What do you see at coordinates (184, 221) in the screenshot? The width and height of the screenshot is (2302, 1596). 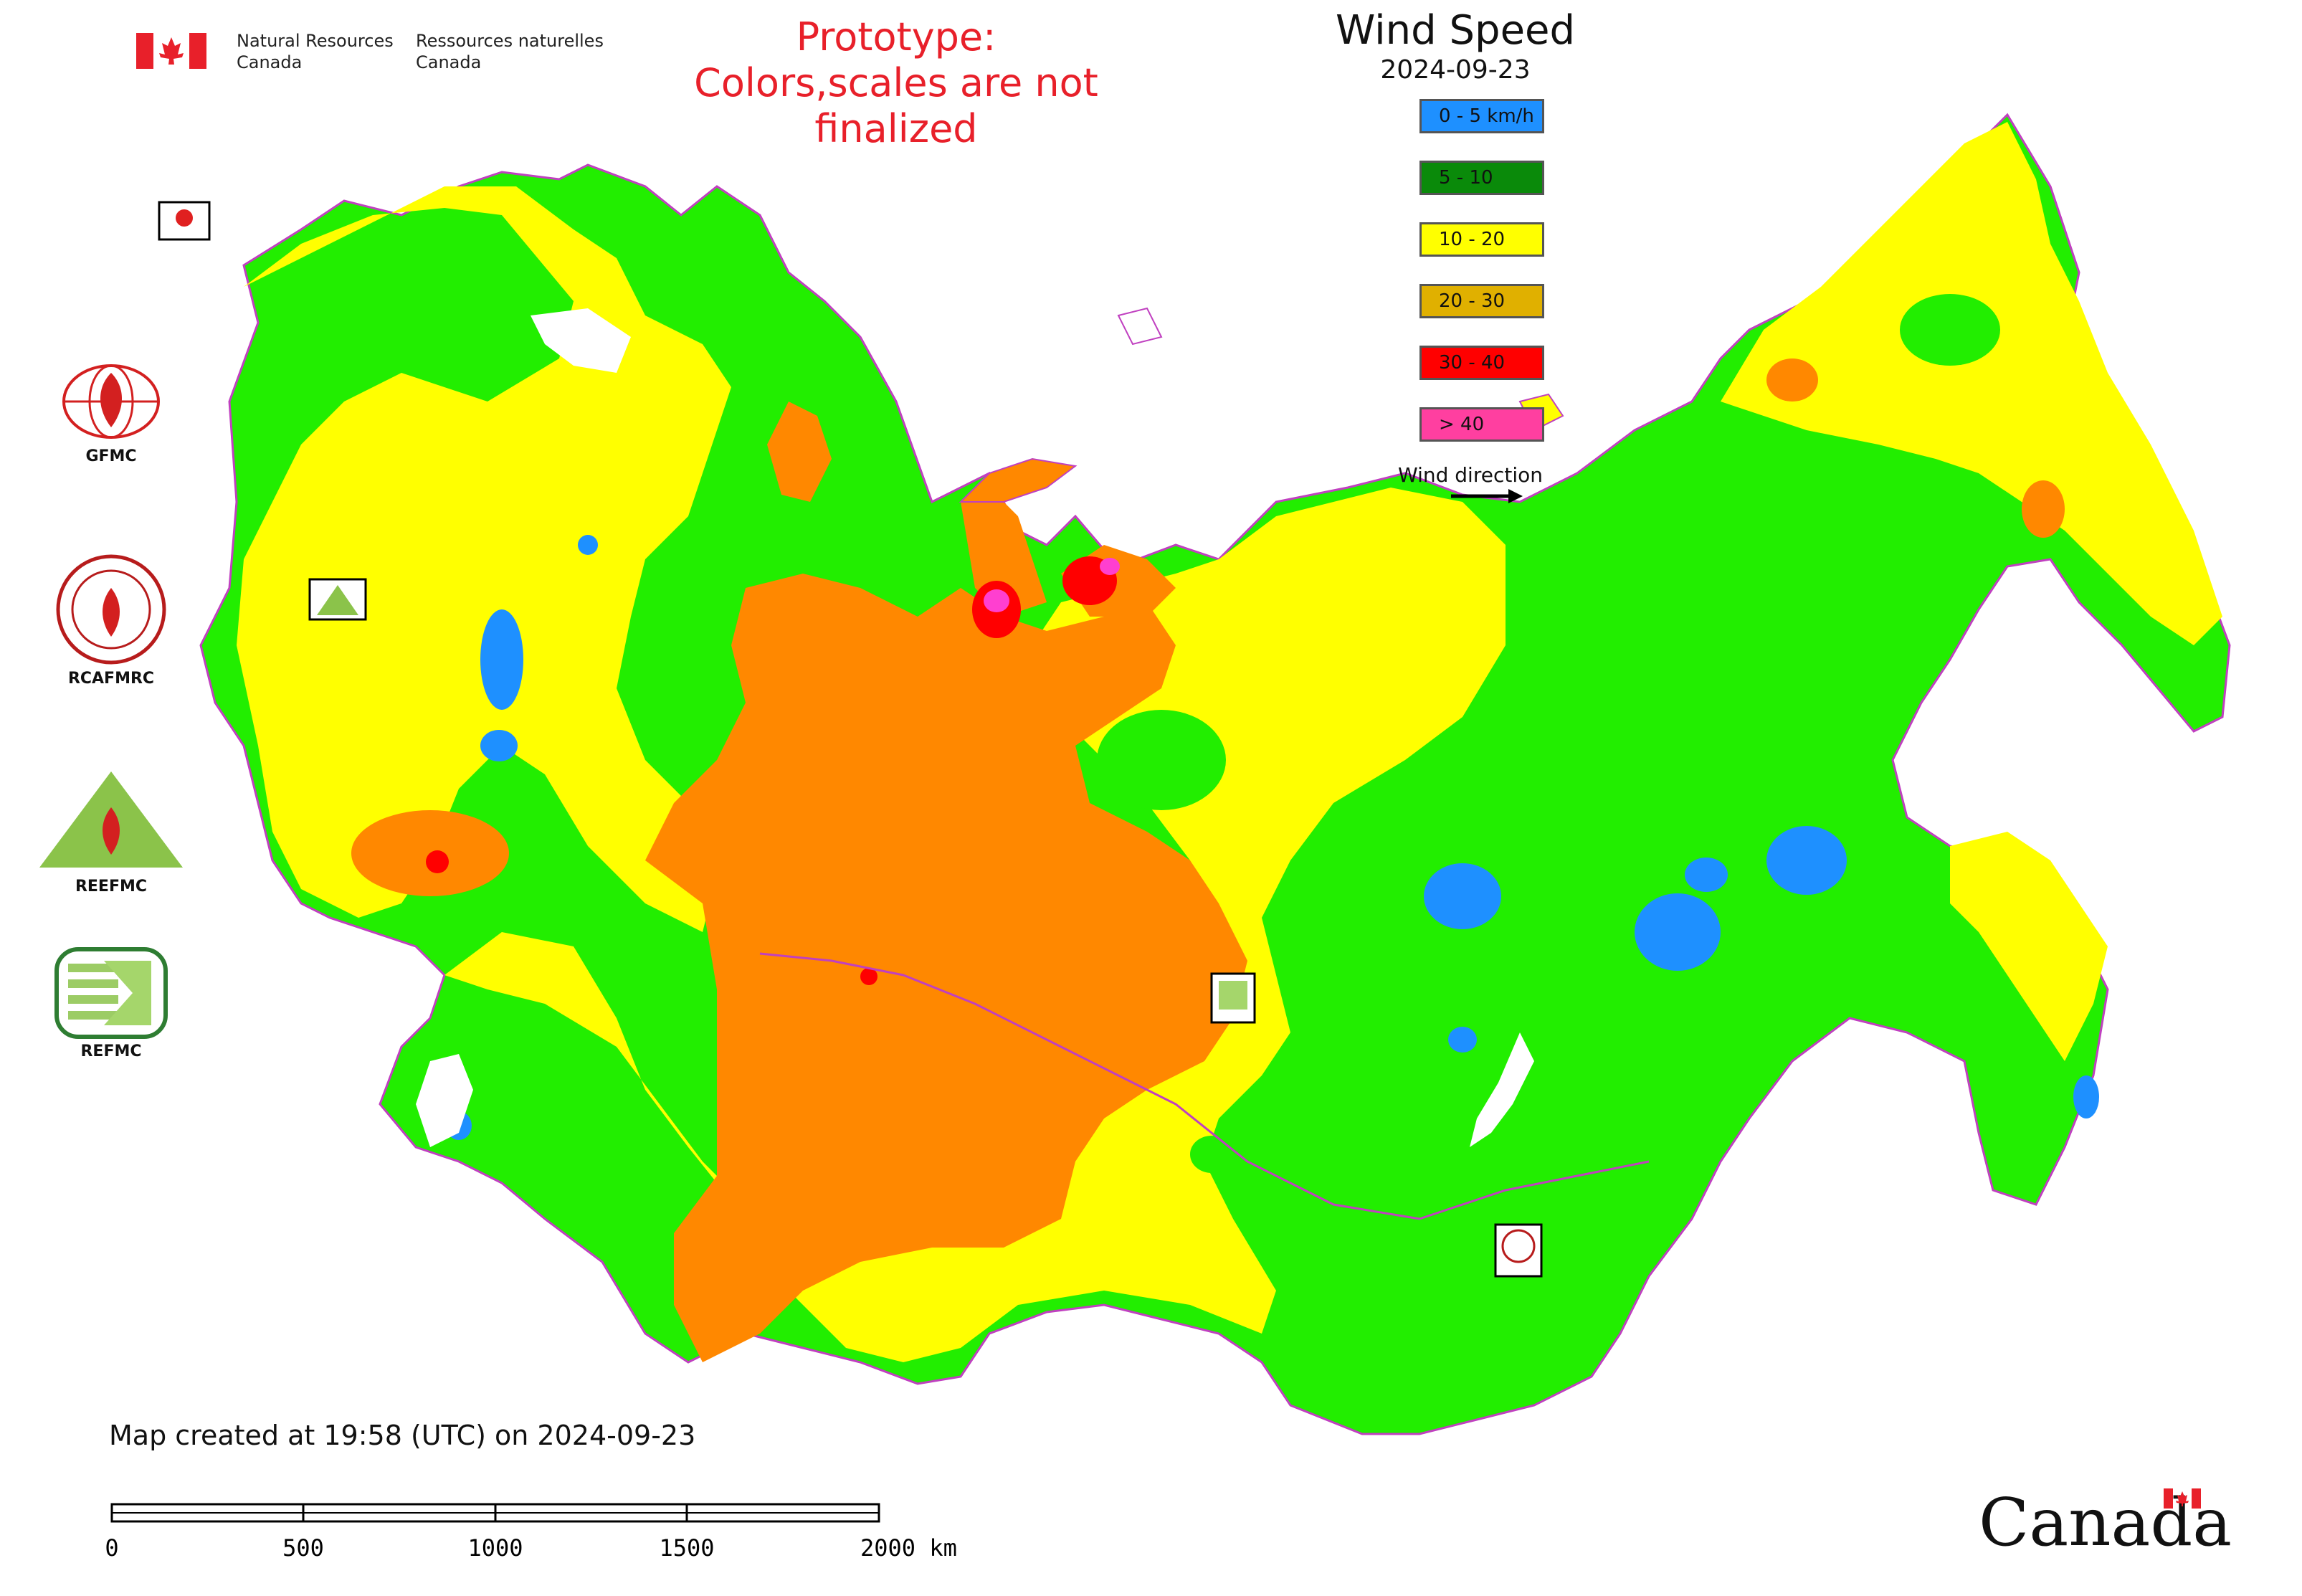 I see `station-marker-gfmc` at bounding box center [184, 221].